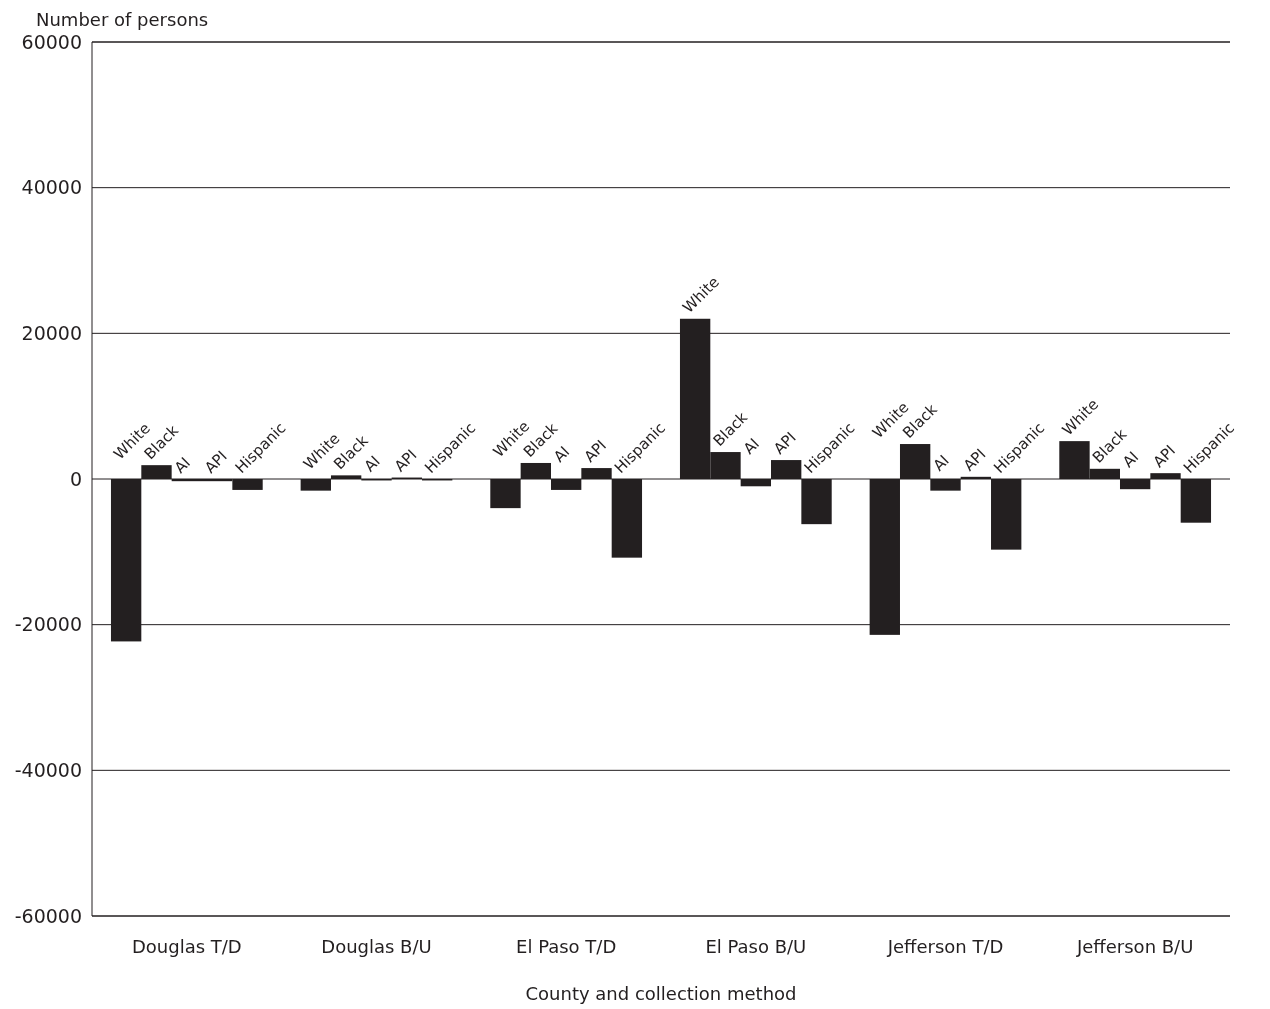 This screenshot has height=1009, width=1270. Describe the element at coordinates (48, 624) in the screenshot. I see `y-tick-label: -20000` at that location.